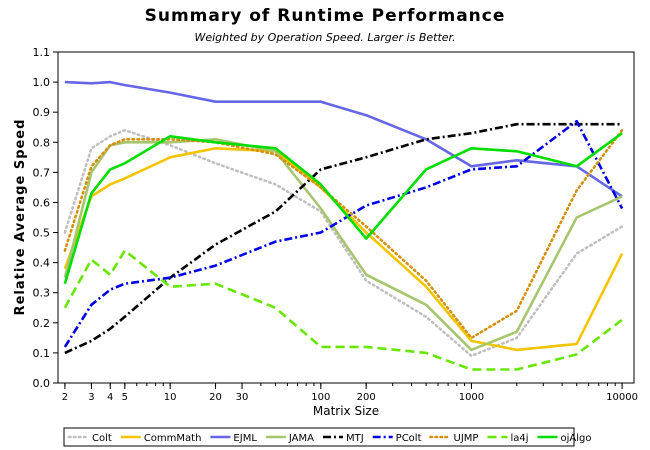  What do you see at coordinates (65, 397) in the screenshot?
I see `x-tick-label: 2` at bounding box center [65, 397].